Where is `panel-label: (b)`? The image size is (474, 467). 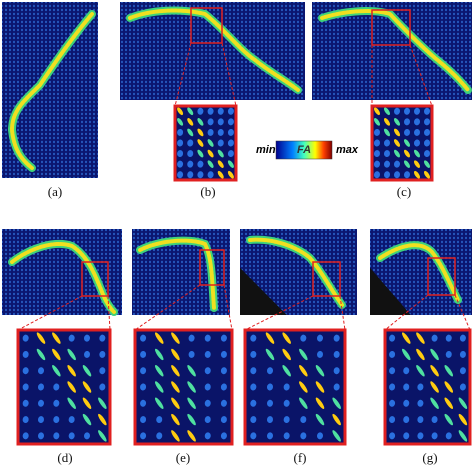
panel-label: (b) is located at coordinates (207, 191).